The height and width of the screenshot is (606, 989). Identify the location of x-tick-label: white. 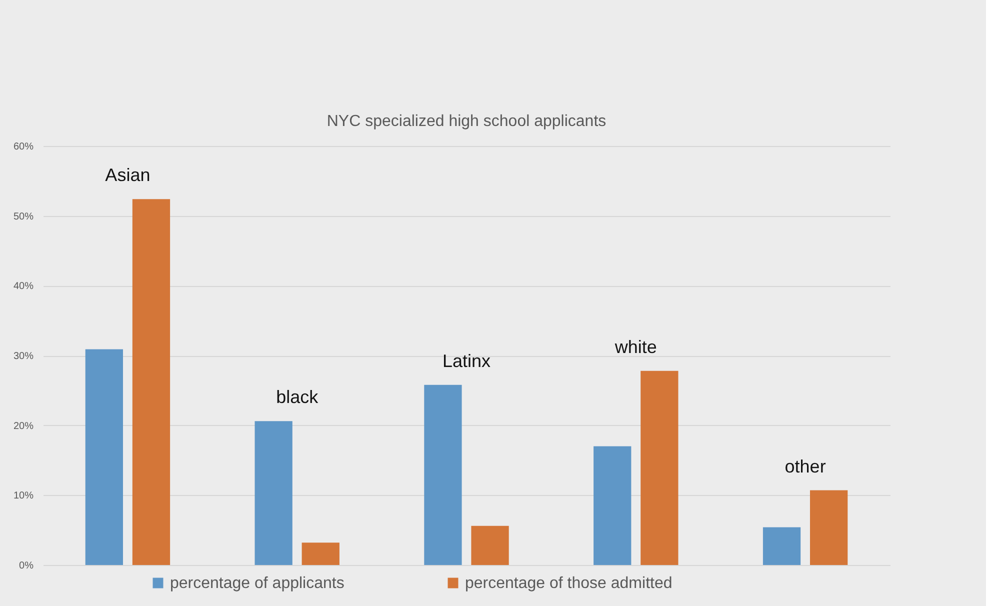
(635, 346).